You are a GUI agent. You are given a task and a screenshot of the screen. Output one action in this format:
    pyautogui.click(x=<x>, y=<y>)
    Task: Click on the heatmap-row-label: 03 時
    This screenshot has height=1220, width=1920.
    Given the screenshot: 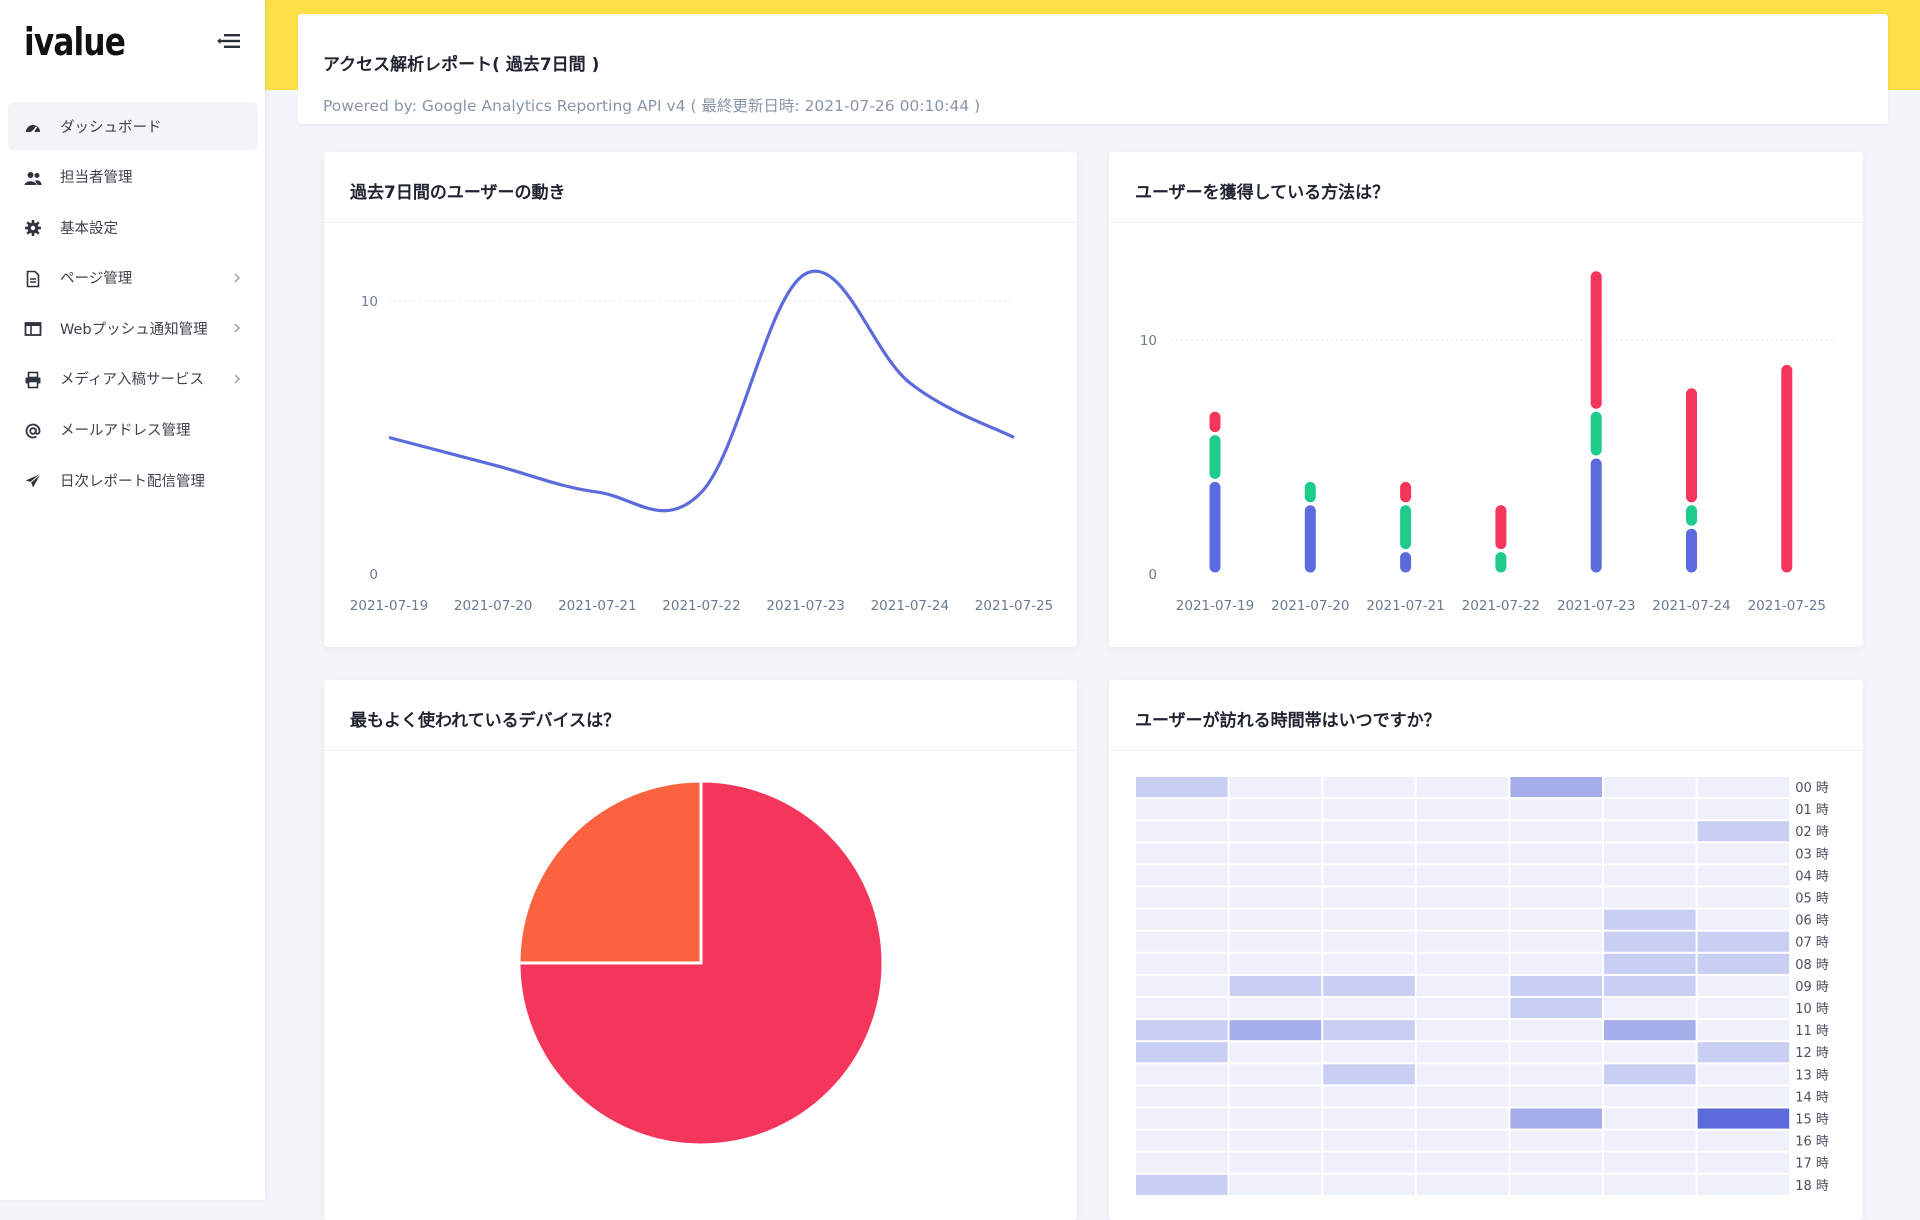 What is the action you would take?
    pyautogui.click(x=1812, y=854)
    